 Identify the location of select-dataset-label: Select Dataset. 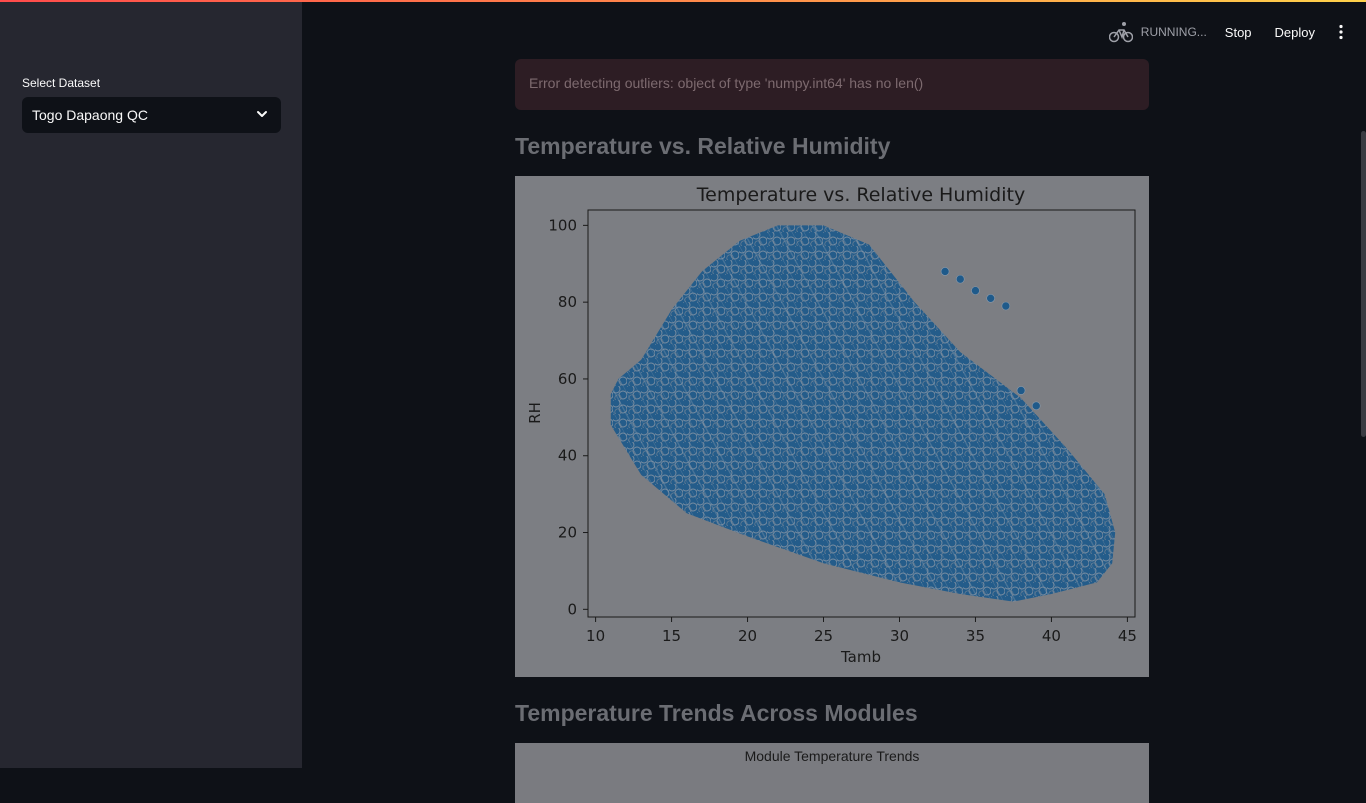
(61, 83).